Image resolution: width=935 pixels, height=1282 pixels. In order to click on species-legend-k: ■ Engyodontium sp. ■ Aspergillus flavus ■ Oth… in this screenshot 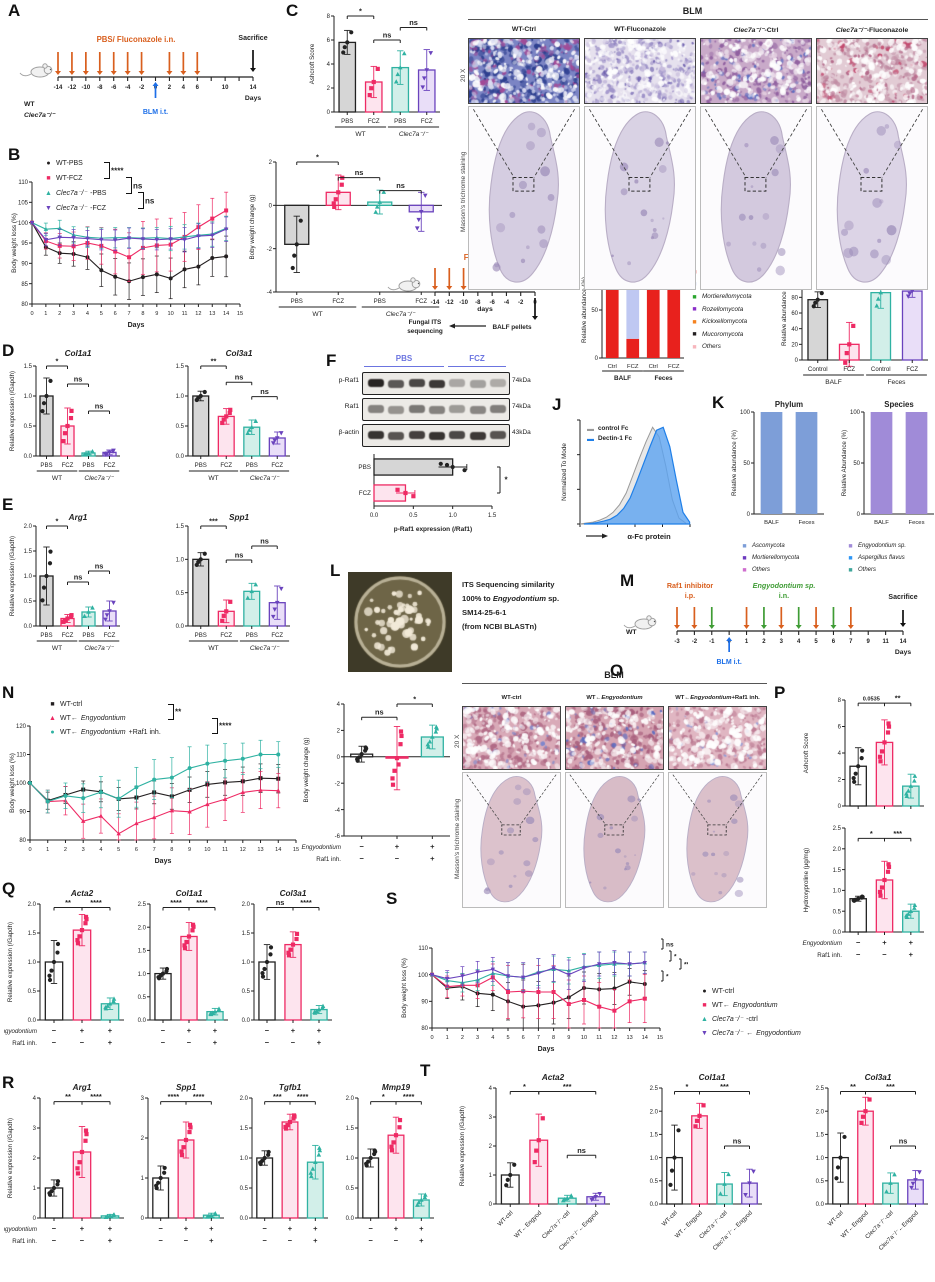, I will do `click(877, 558)`.